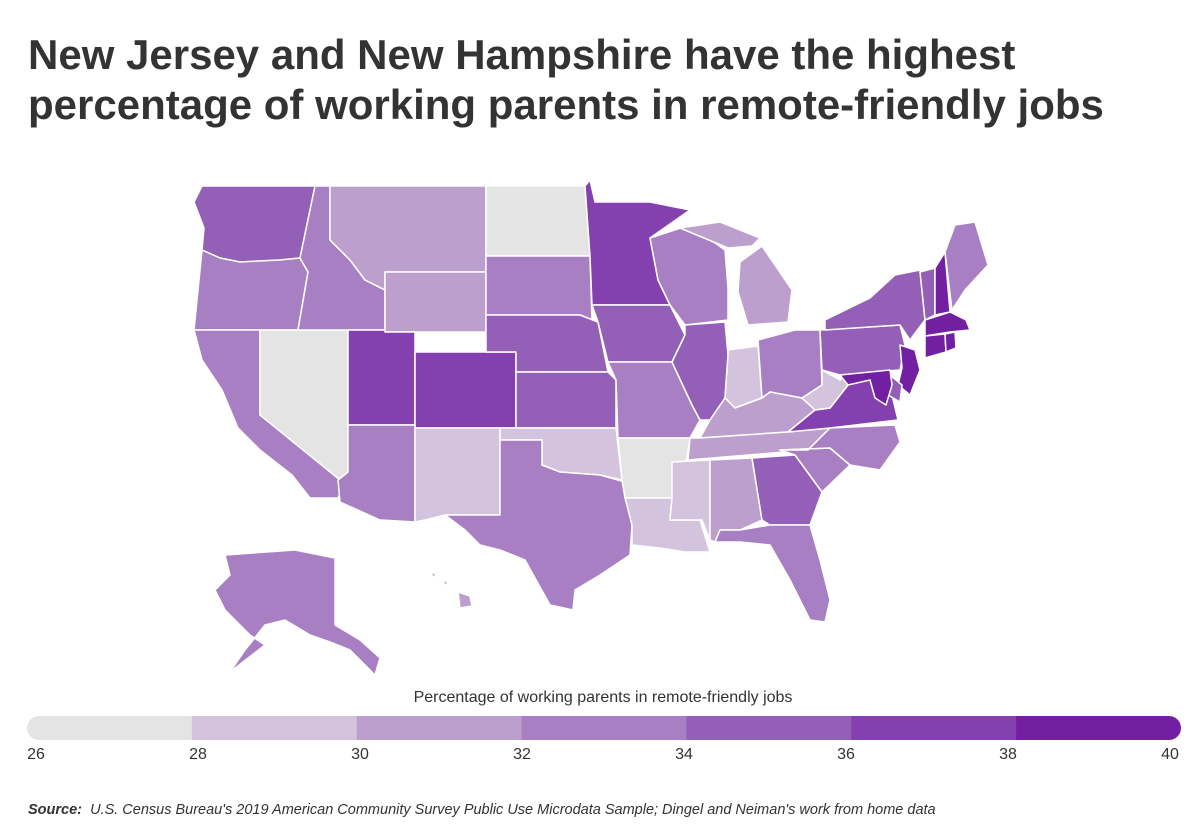  I want to click on legend-tick-26: 26, so click(36, 754).